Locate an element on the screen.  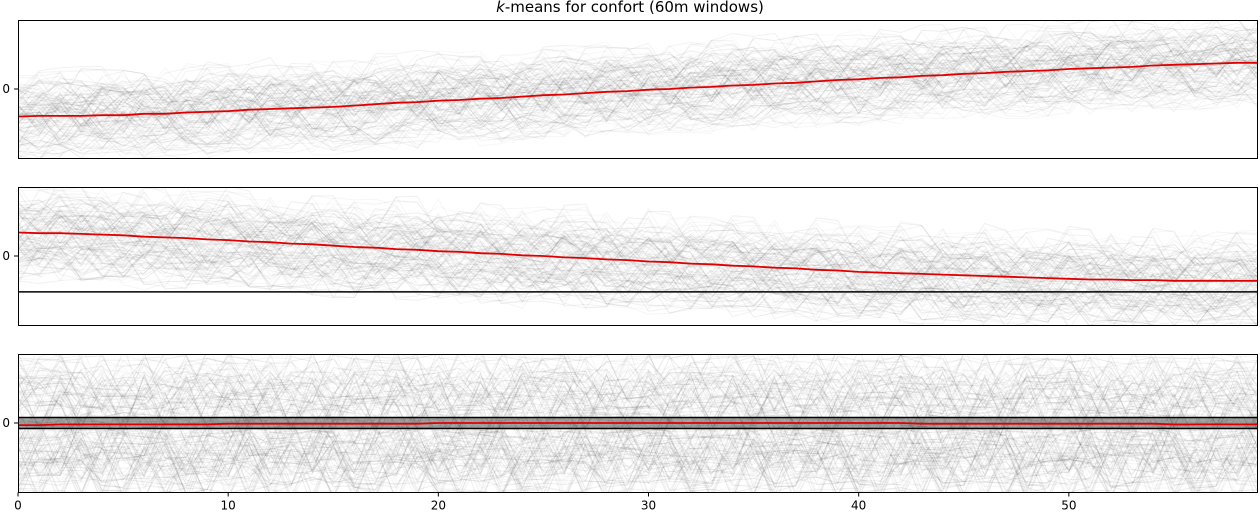
x-tick-label: 10 is located at coordinates (228, 505).